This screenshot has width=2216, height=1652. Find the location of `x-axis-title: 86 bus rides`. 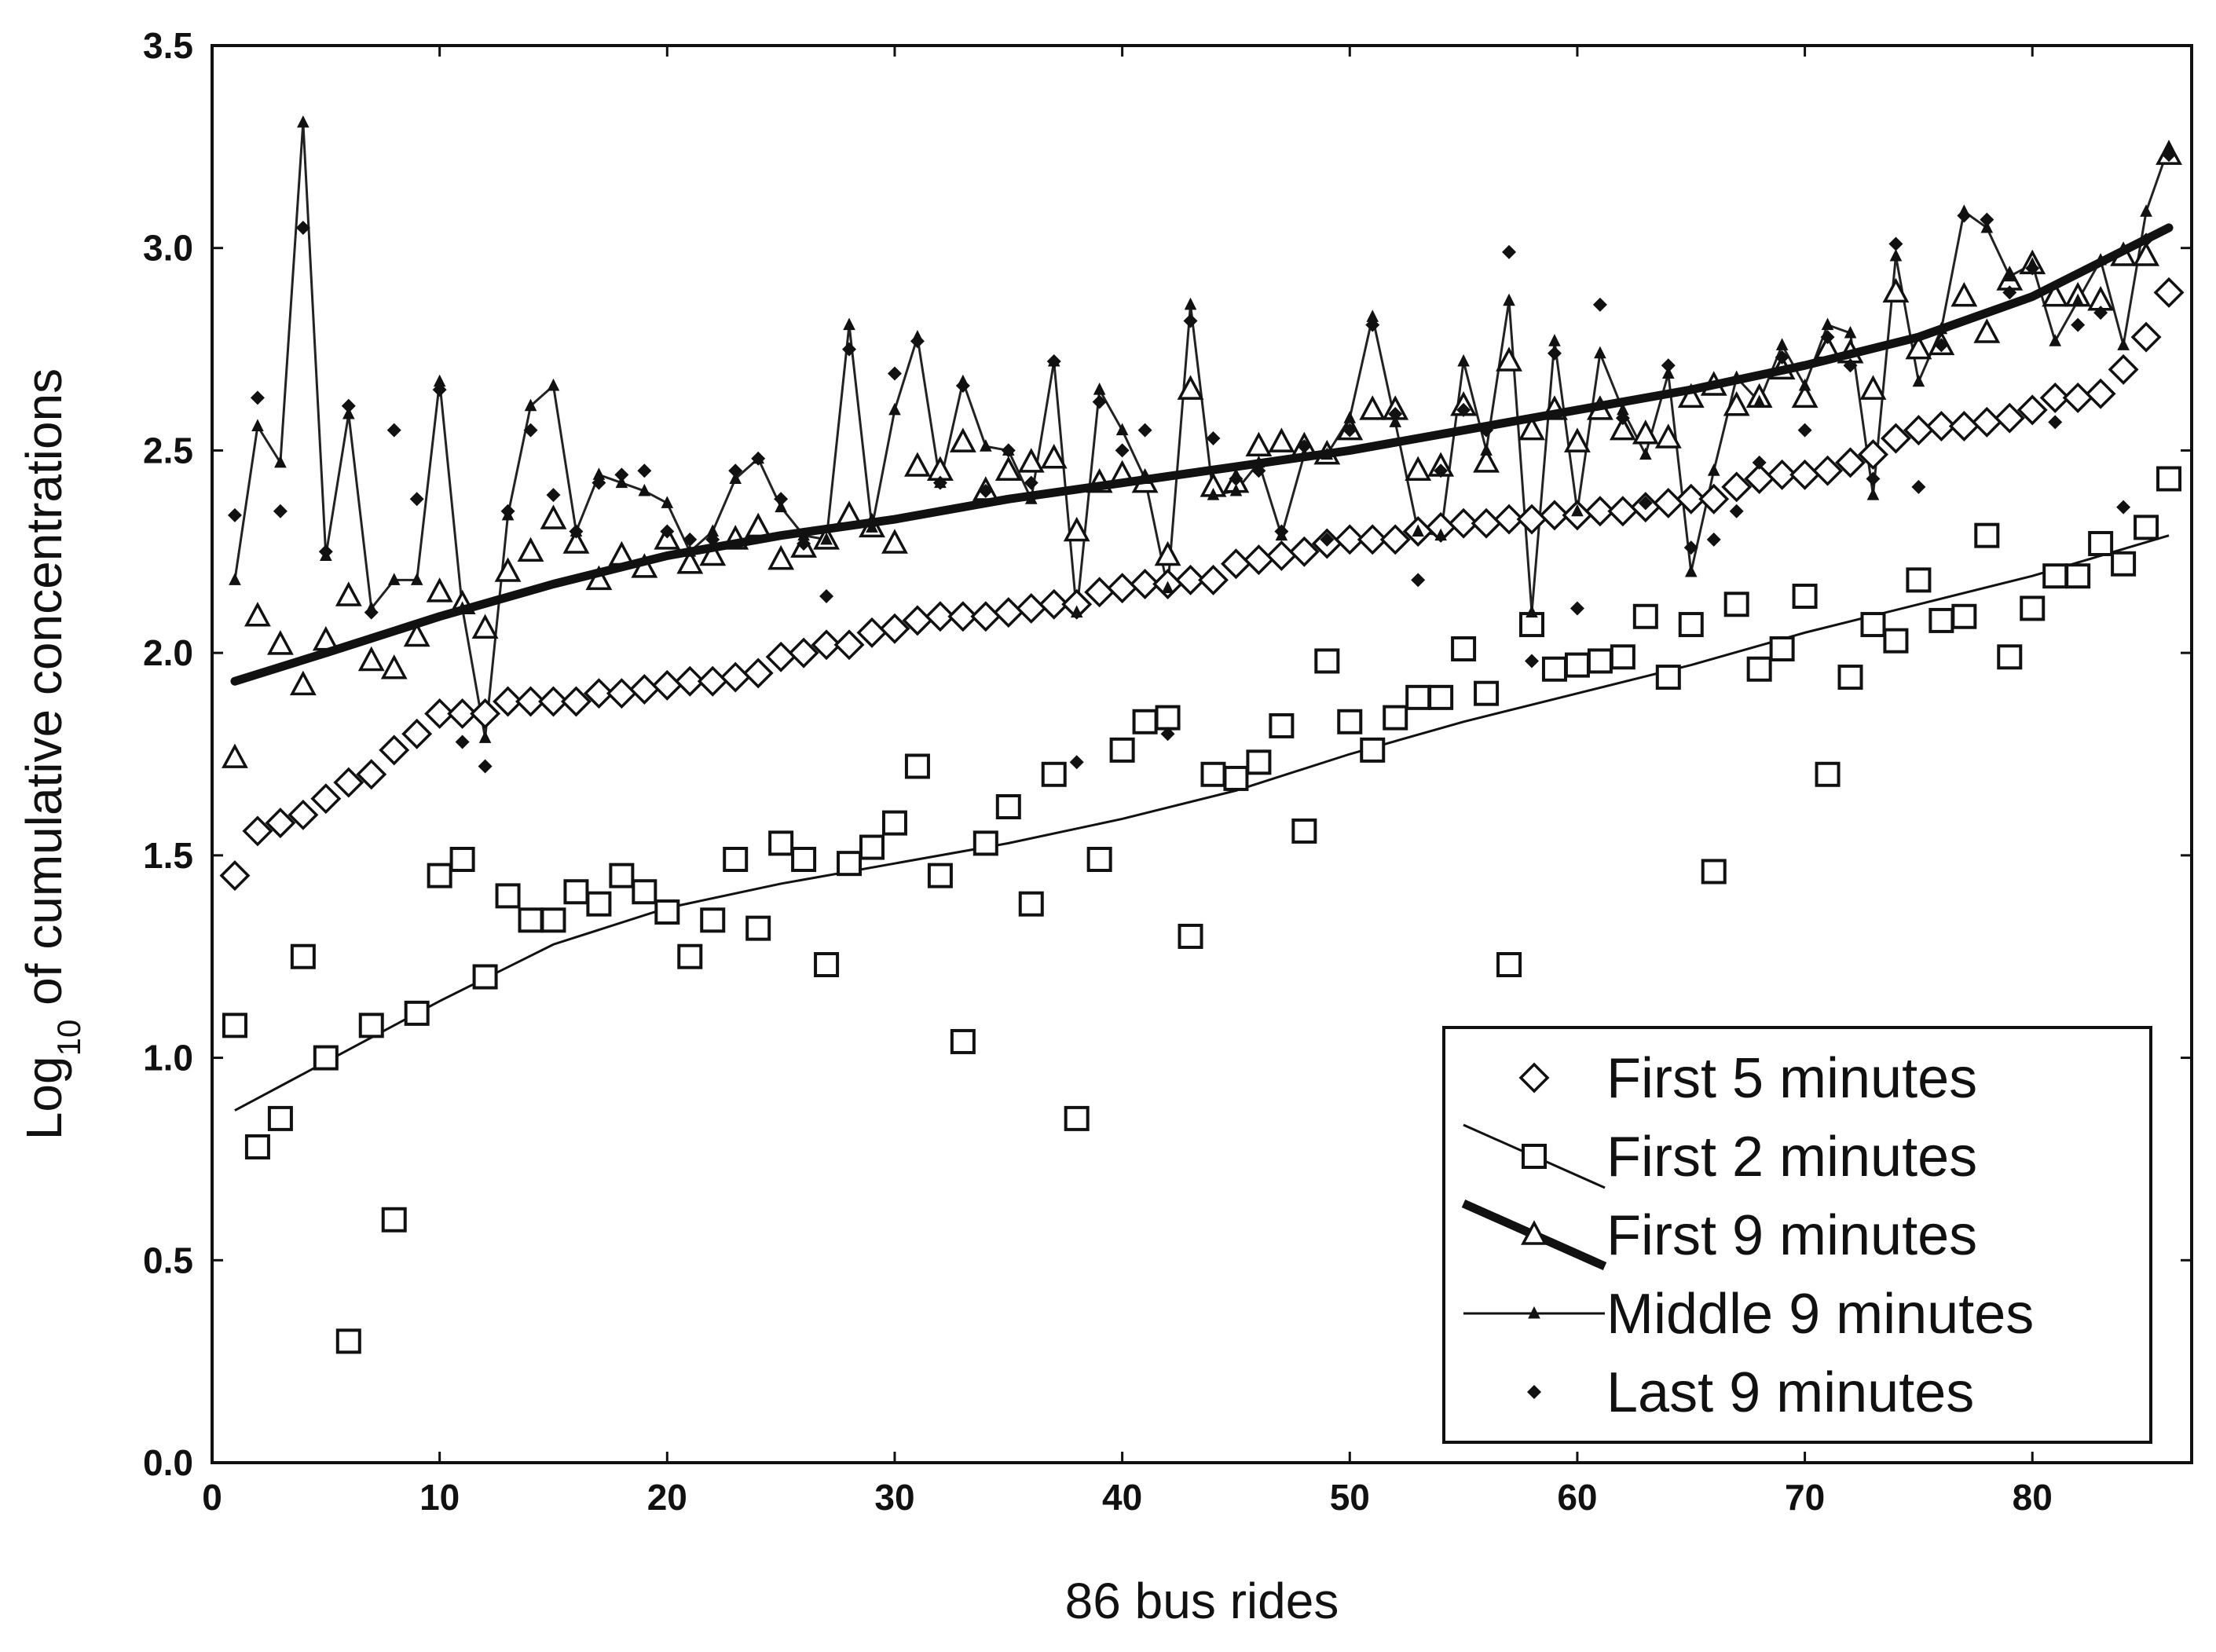

x-axis-title: 86 bus rides is located at coordinates (1202, 1601).